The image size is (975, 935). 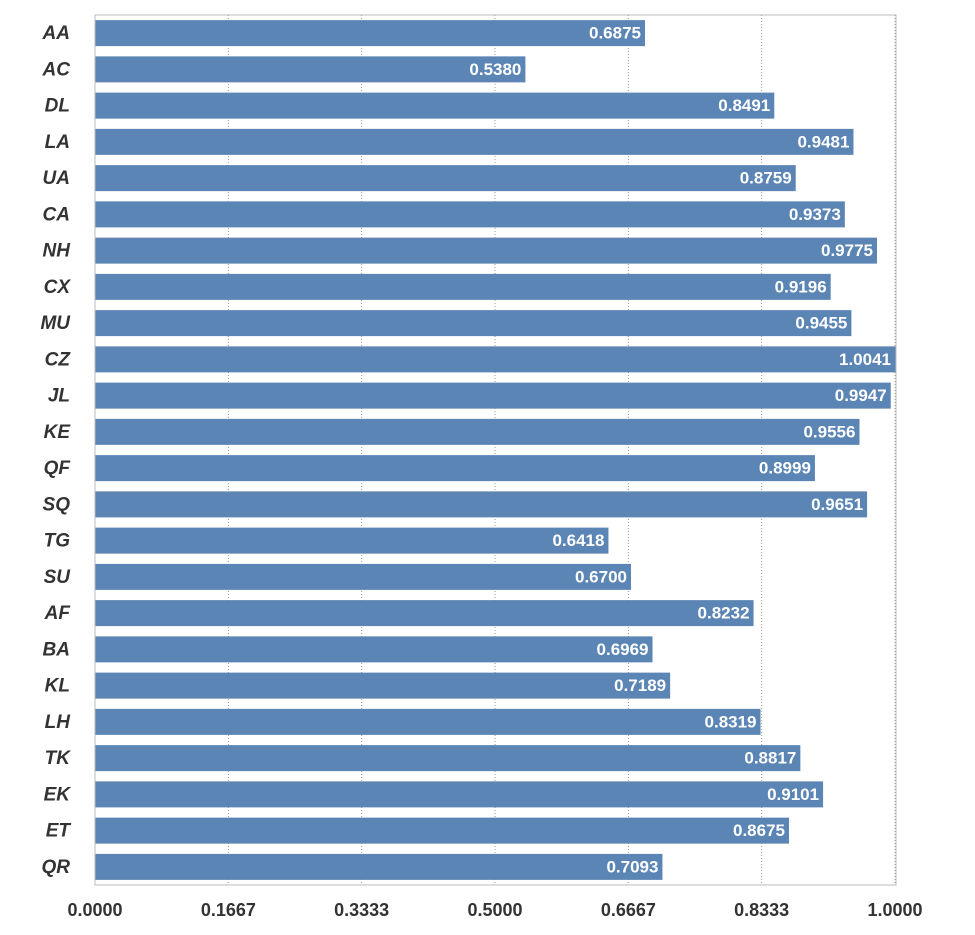 I want to click on value-label: 0.6700, so click(x=601, y=576).